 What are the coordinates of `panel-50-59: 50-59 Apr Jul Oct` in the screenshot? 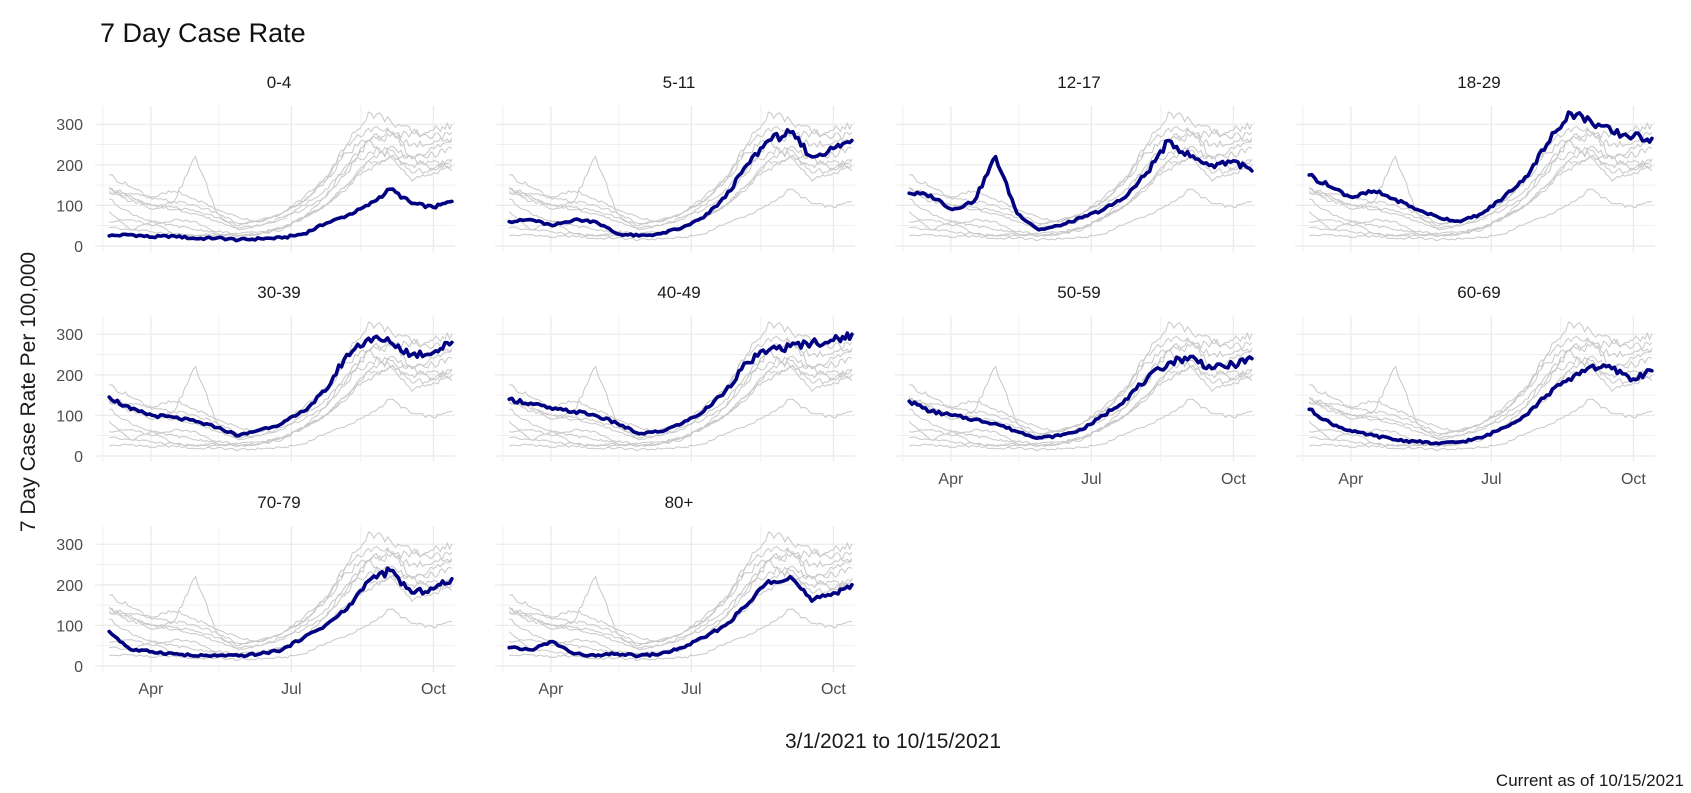 It's located at (1075, 385).